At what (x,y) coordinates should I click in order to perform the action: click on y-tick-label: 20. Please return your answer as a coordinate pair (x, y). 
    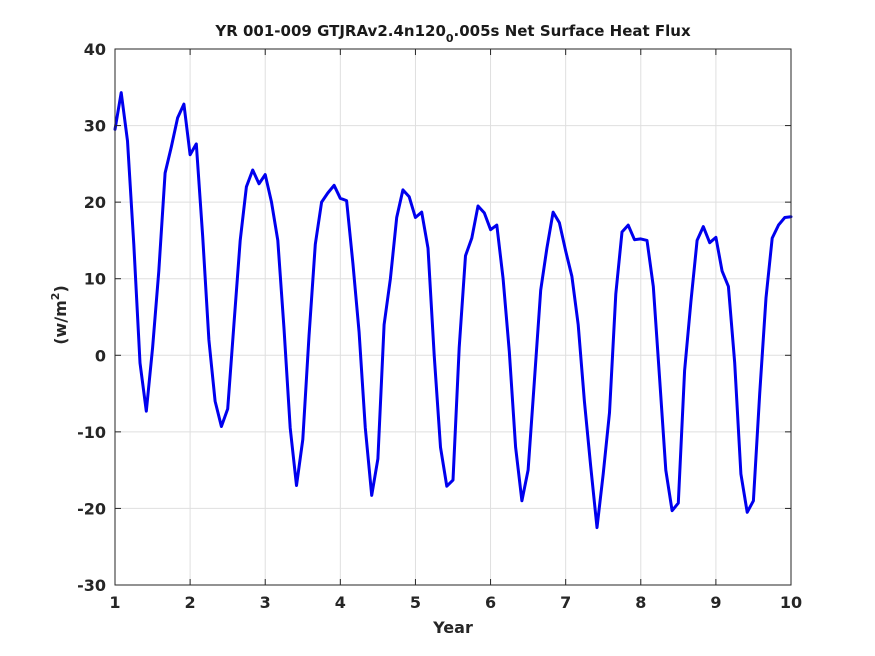
    Looking at the image, I should click on (95, 202).